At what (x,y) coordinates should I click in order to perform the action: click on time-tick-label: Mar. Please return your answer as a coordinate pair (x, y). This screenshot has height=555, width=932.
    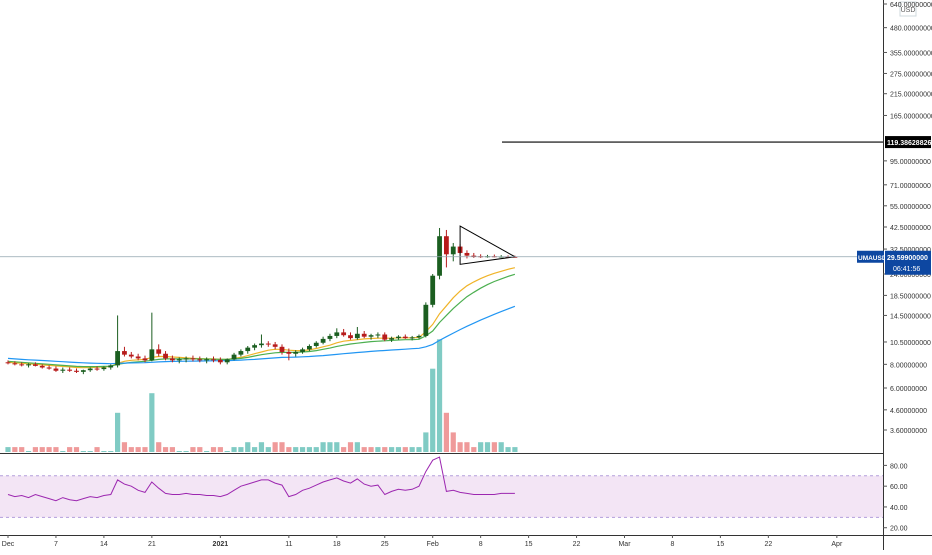
    Looking at the image, I should click on (624, 544).